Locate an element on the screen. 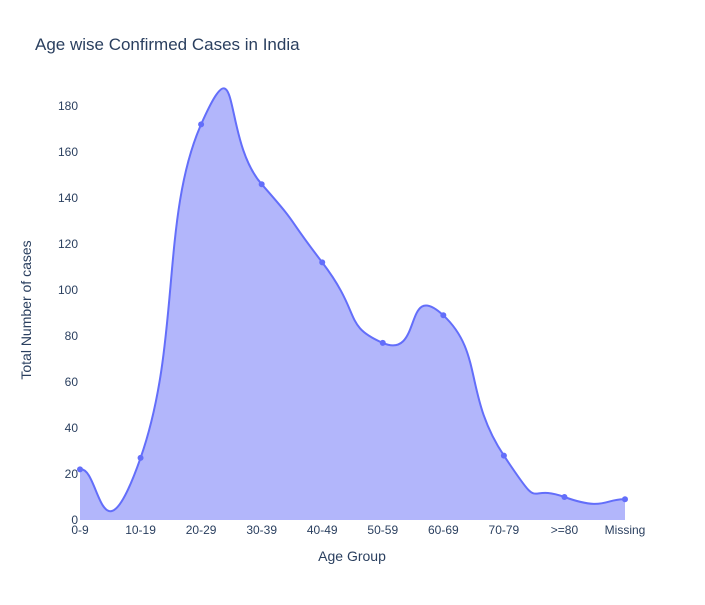 This screenshot has height=605, width=705. y-tick-label: 60 is located at coordinates (72, 382).